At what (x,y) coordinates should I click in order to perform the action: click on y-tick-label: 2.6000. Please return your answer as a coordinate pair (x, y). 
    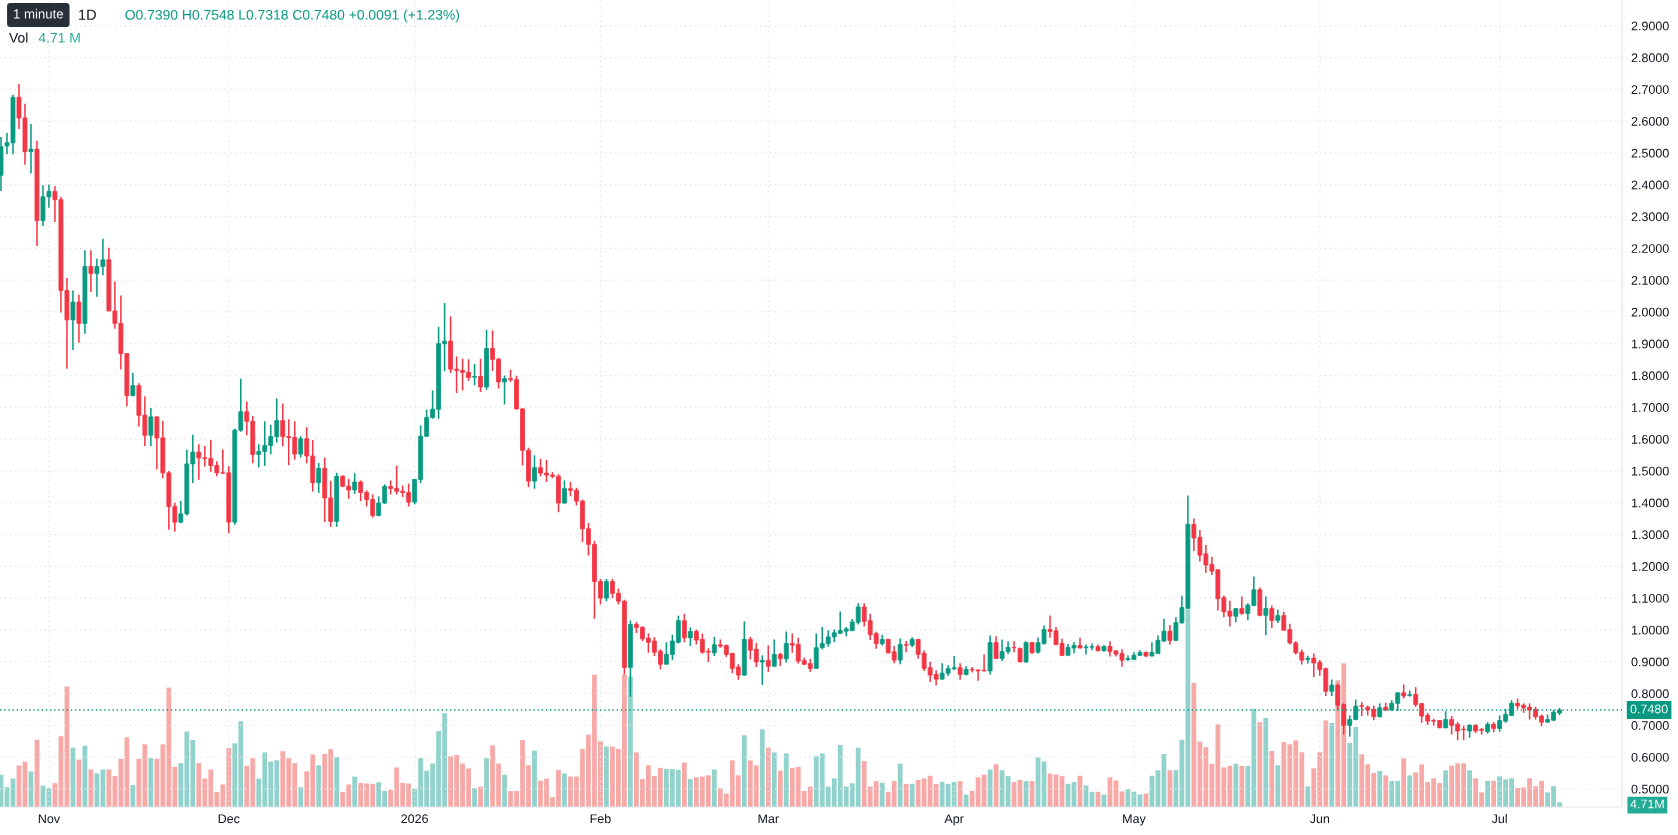
    Looking at the image, I should click on (1650, 121).